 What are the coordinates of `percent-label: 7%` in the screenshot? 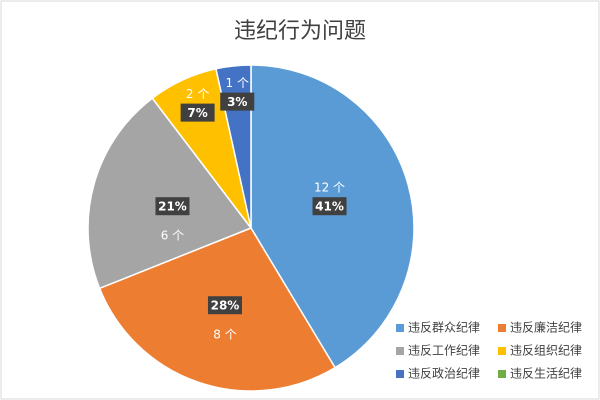 It's located at (197, 113).